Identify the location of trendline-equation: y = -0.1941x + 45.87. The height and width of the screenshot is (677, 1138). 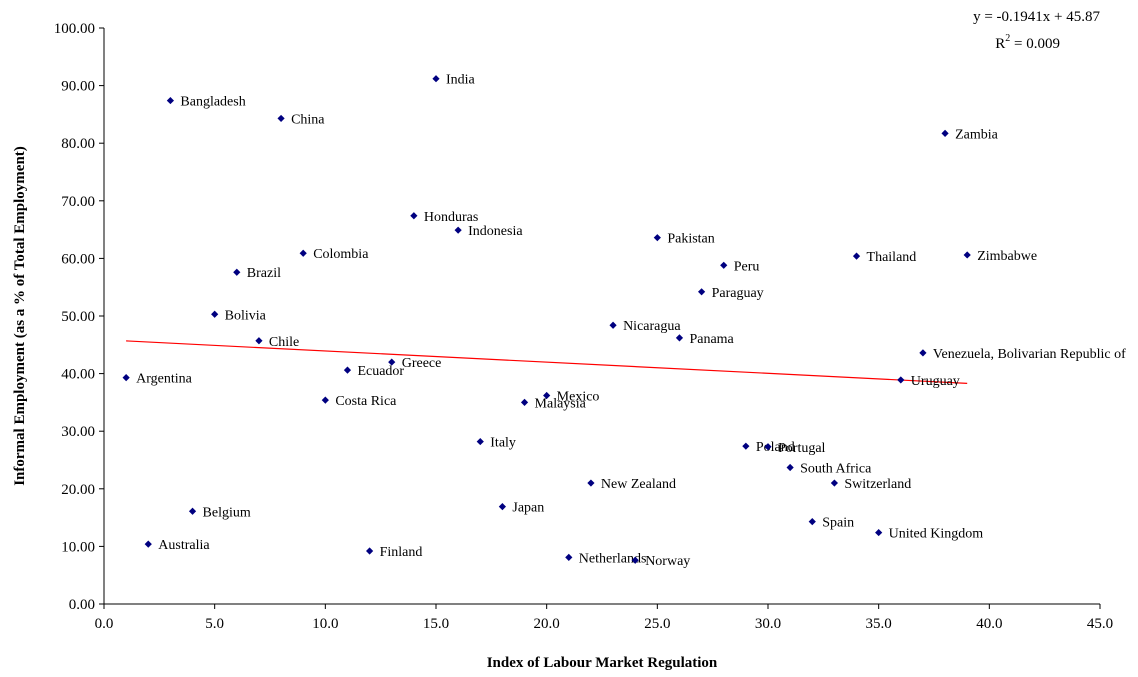
(1036, 17).